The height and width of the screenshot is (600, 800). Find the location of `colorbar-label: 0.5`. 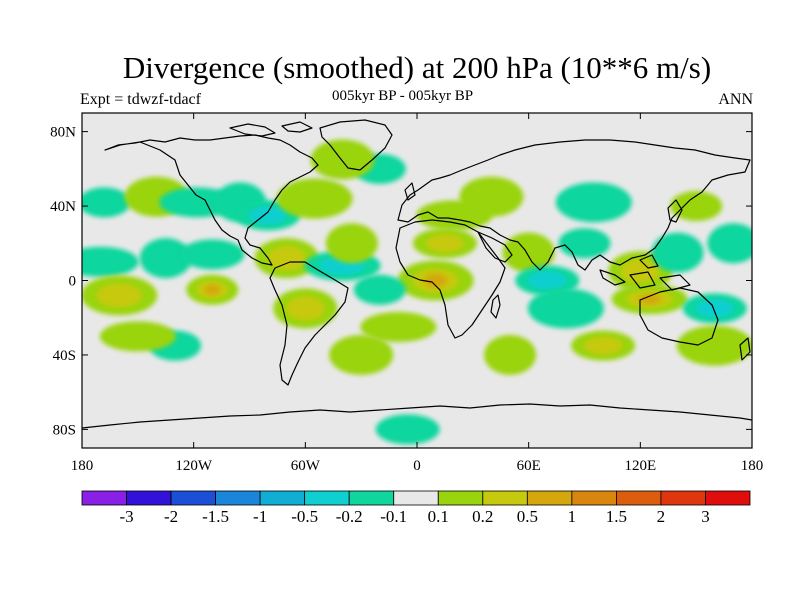

colorbar-label: 0.5 is located at coordinates (527, 516).